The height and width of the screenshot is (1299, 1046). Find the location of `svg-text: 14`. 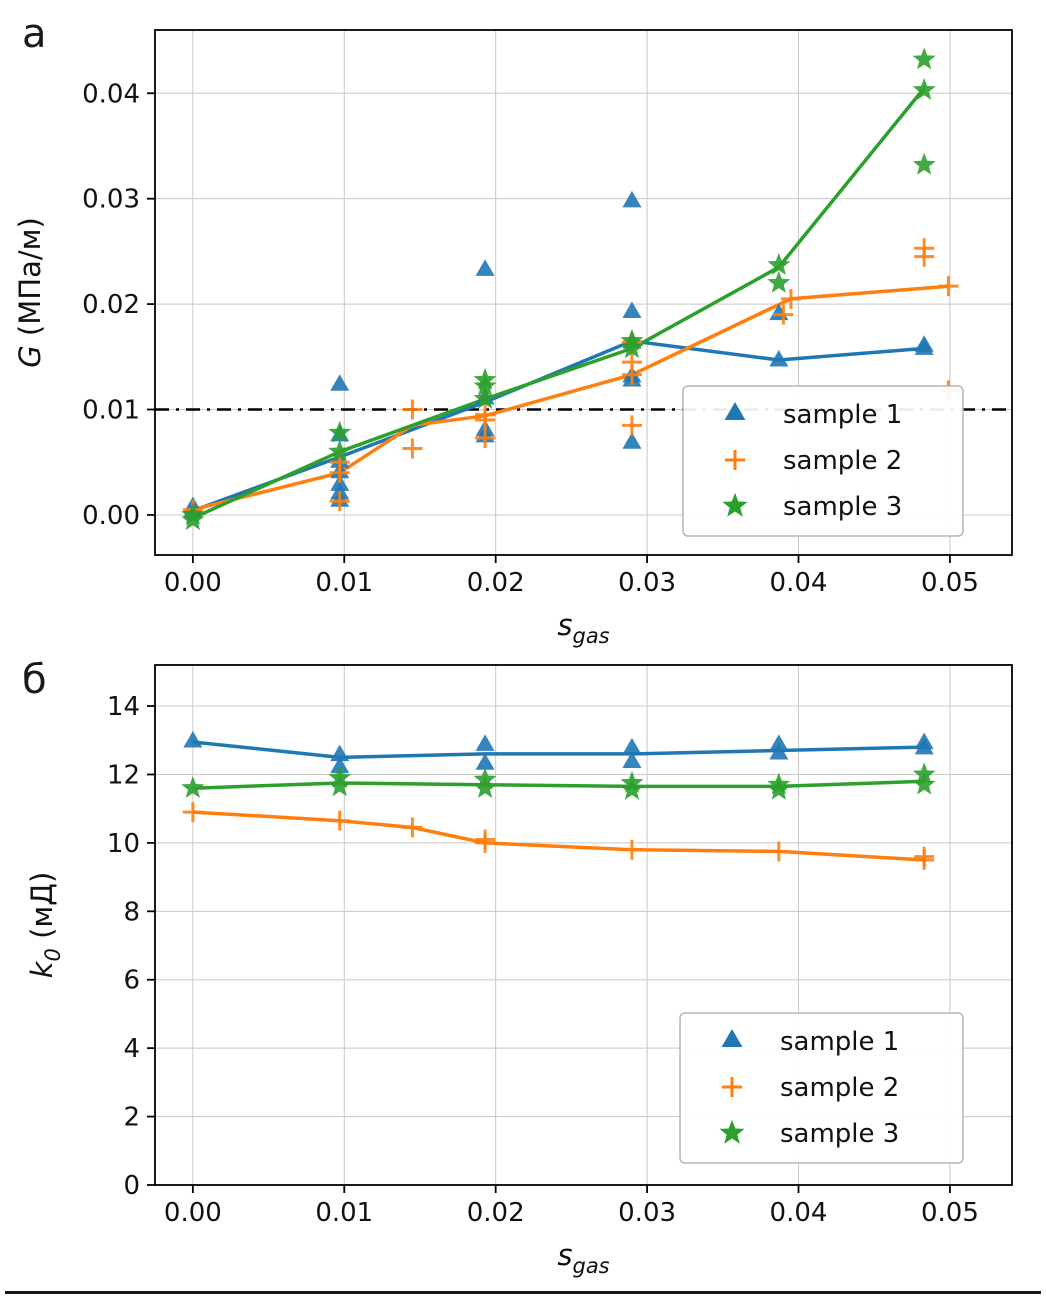

svg-text: 14 is located at coordinates (123, 707).